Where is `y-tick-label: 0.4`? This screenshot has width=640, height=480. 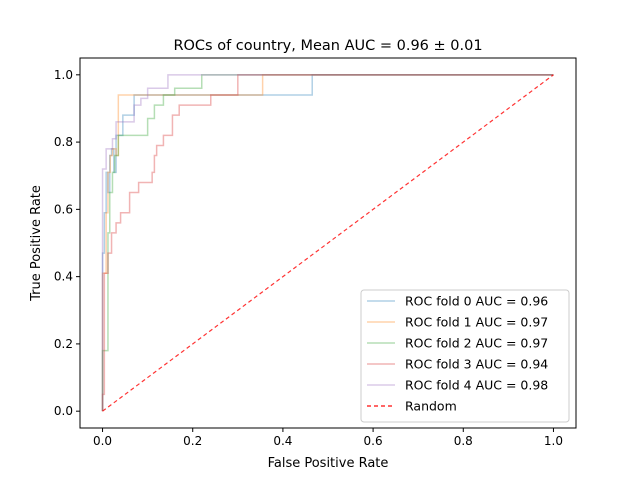 y-tick-label: 0.4 is located at coordinates (63, 277).